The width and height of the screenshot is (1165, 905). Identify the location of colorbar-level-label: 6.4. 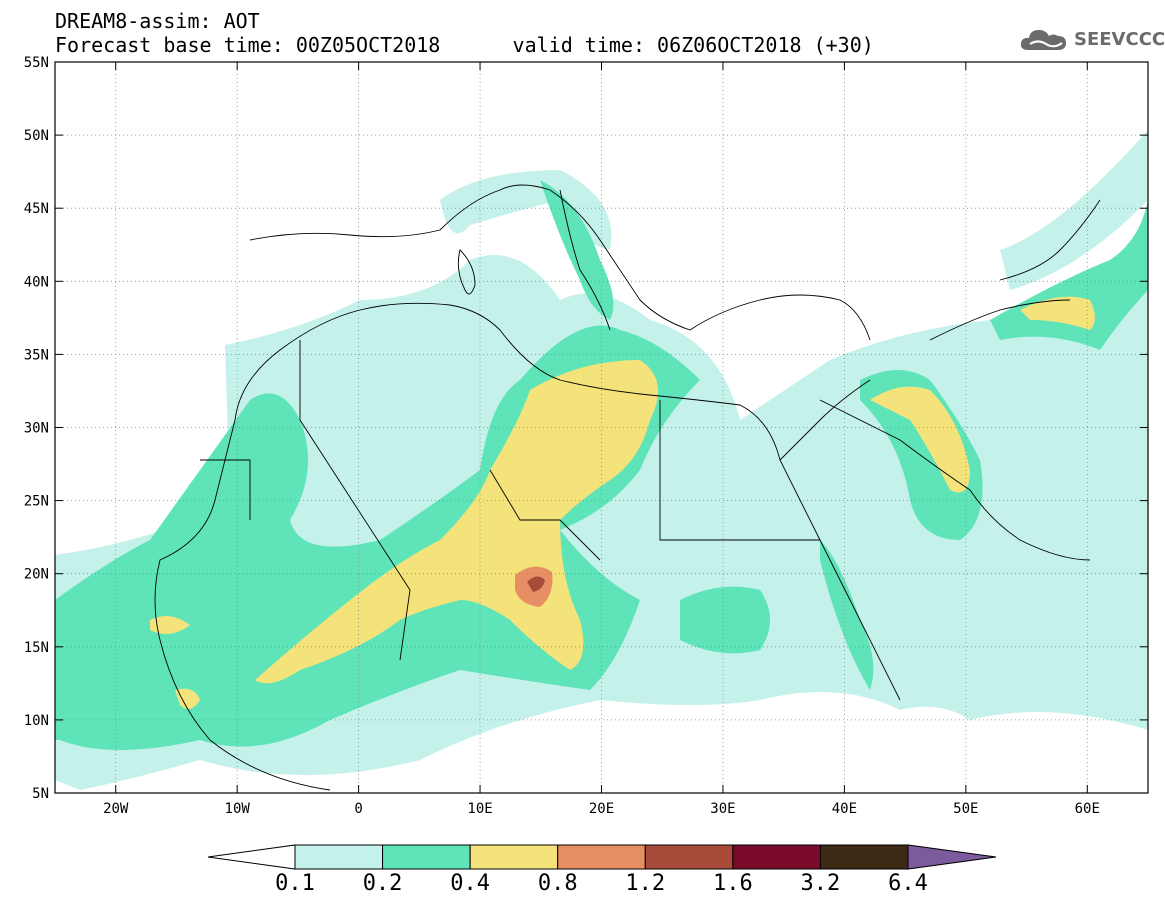
(908, 883).